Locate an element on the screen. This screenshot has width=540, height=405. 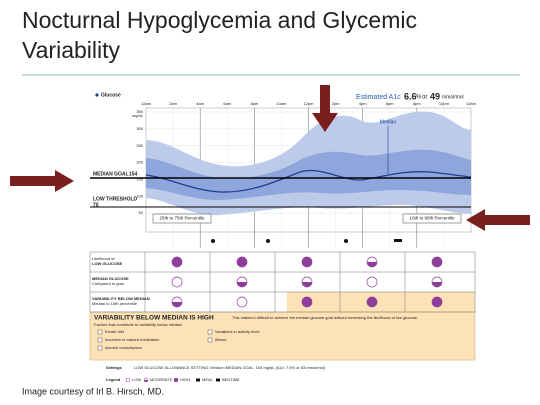
time-label: 4pm is located at coordinates (363, 103).